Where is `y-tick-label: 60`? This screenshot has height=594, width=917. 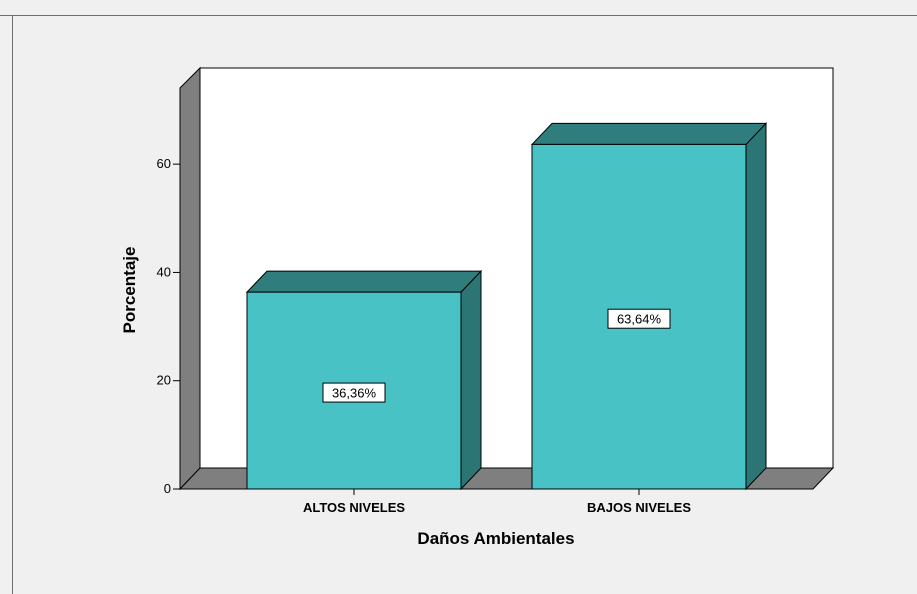 y-tick-label: 60 is located at coordinates (164, 163).